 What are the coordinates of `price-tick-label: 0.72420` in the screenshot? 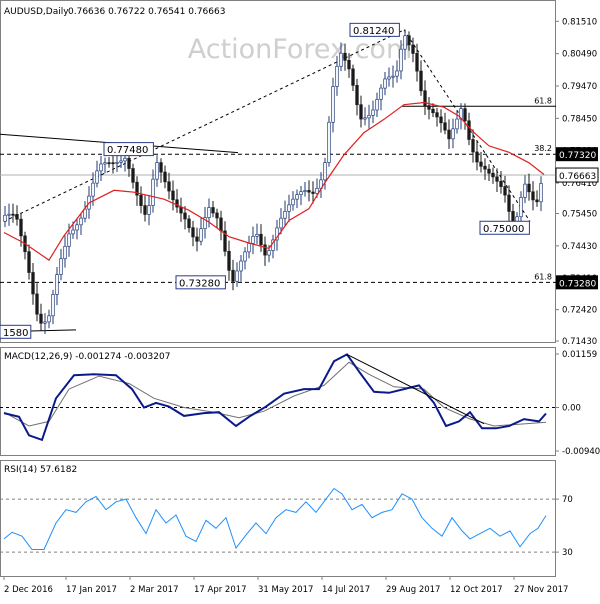 It's located at (579, 311).